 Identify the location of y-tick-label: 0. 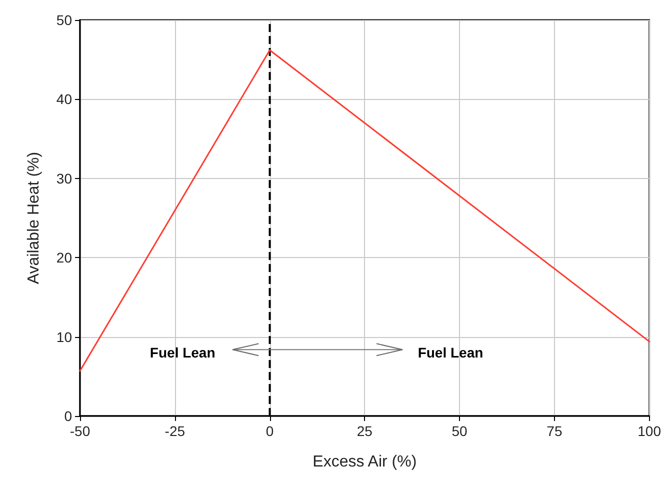
(68, 416).